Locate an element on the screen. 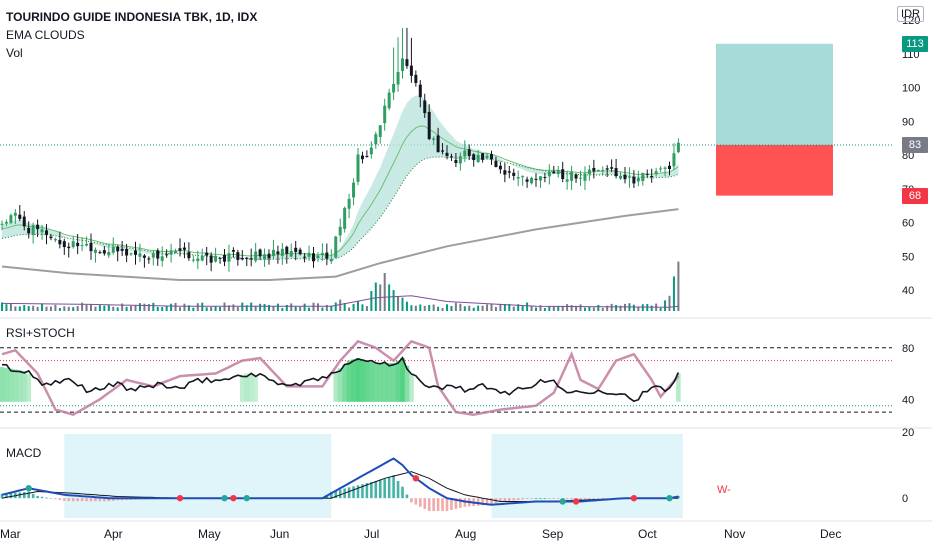  indicator-ema-clouds: EMA CLOUDS is located at coordinates (45, 35).